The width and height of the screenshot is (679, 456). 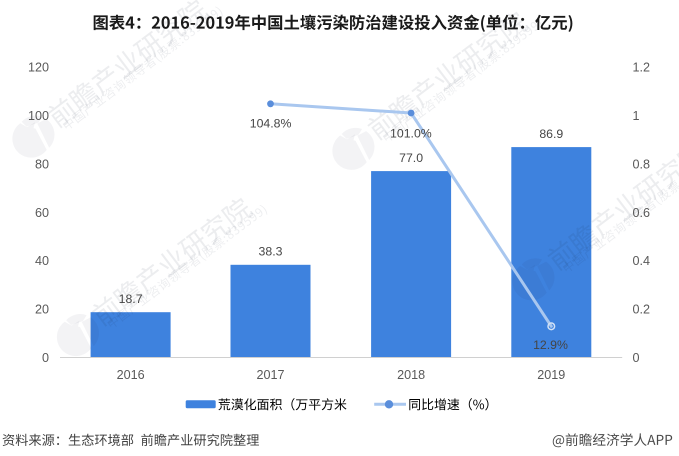 What do you see at coordinates (550, 345) in the screenshot?
I see `svg-text: 12.9%` at bounding box center [550, 345].